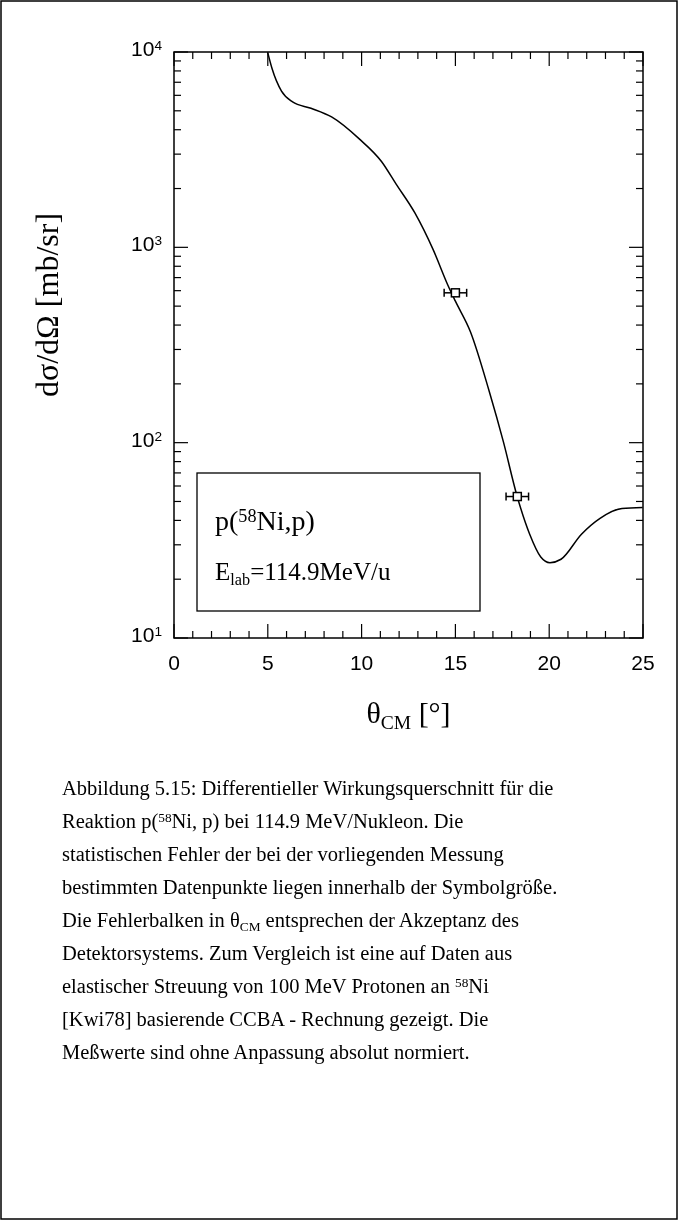  Describe the element at coordinates (303, 573) in the screenshot. I see `annotation: E$_{lab}$=114.9MeV/u` at that location.